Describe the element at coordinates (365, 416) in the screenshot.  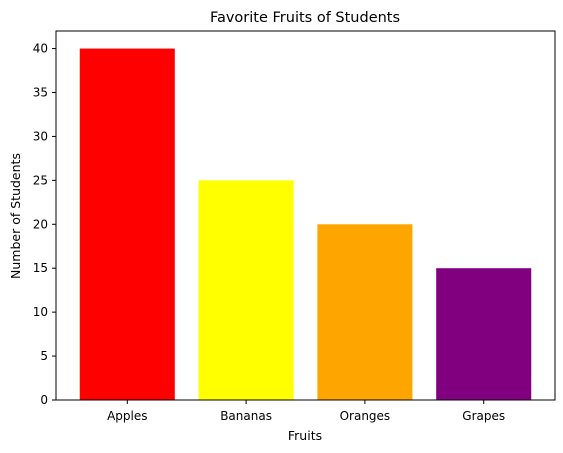
I see `x-tick-label: Oranges` at that location.